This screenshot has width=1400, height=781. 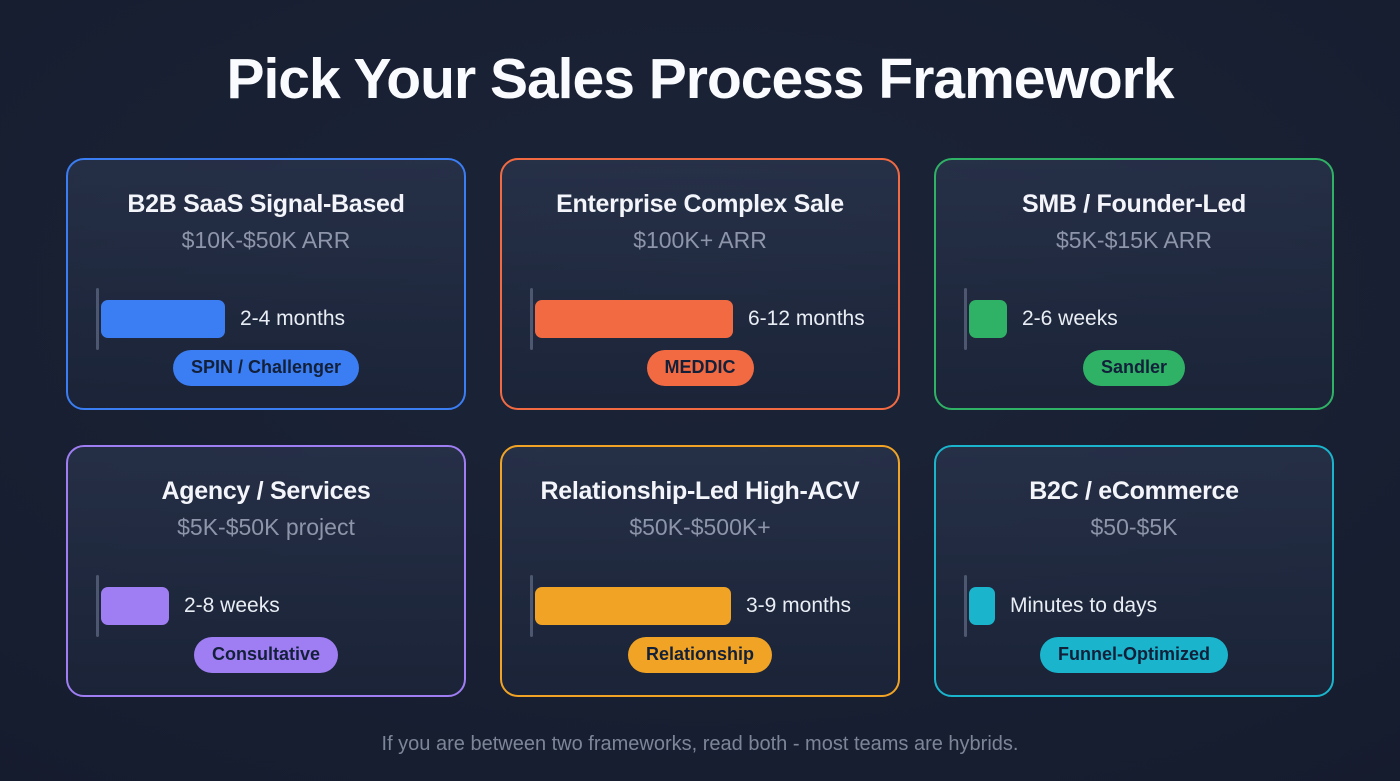 I want to click on card-subtitle: $100K+ ARR, so click(x=700, y=240).